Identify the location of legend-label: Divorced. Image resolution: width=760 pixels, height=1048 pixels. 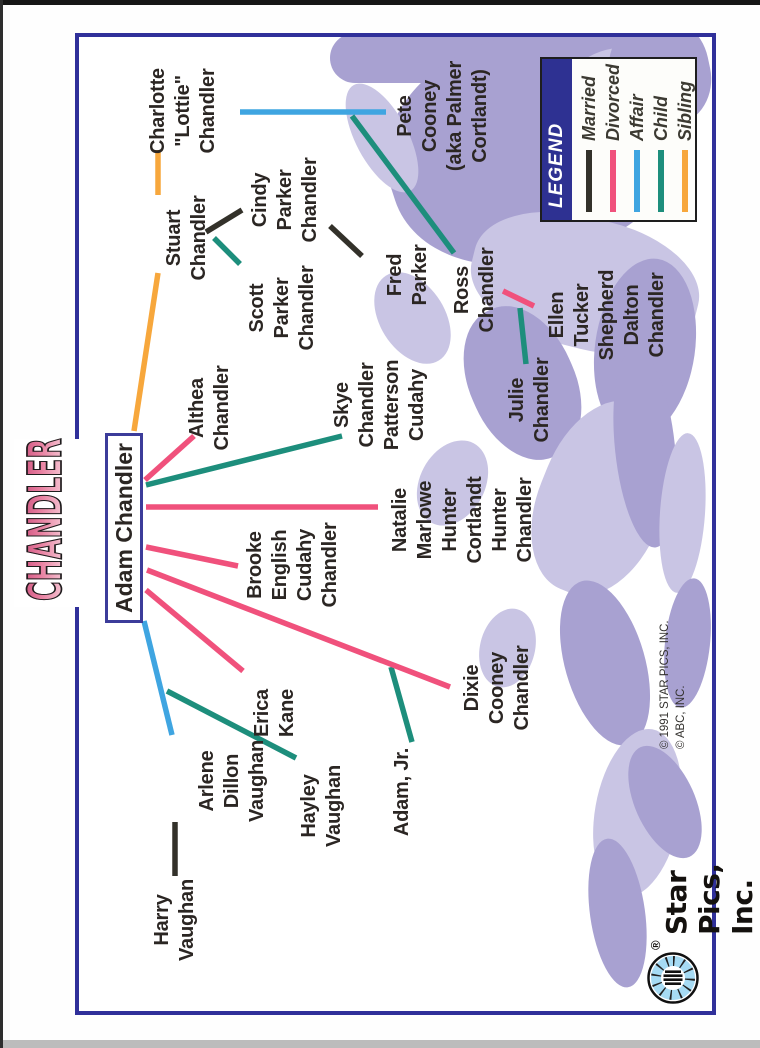
(612, 102).